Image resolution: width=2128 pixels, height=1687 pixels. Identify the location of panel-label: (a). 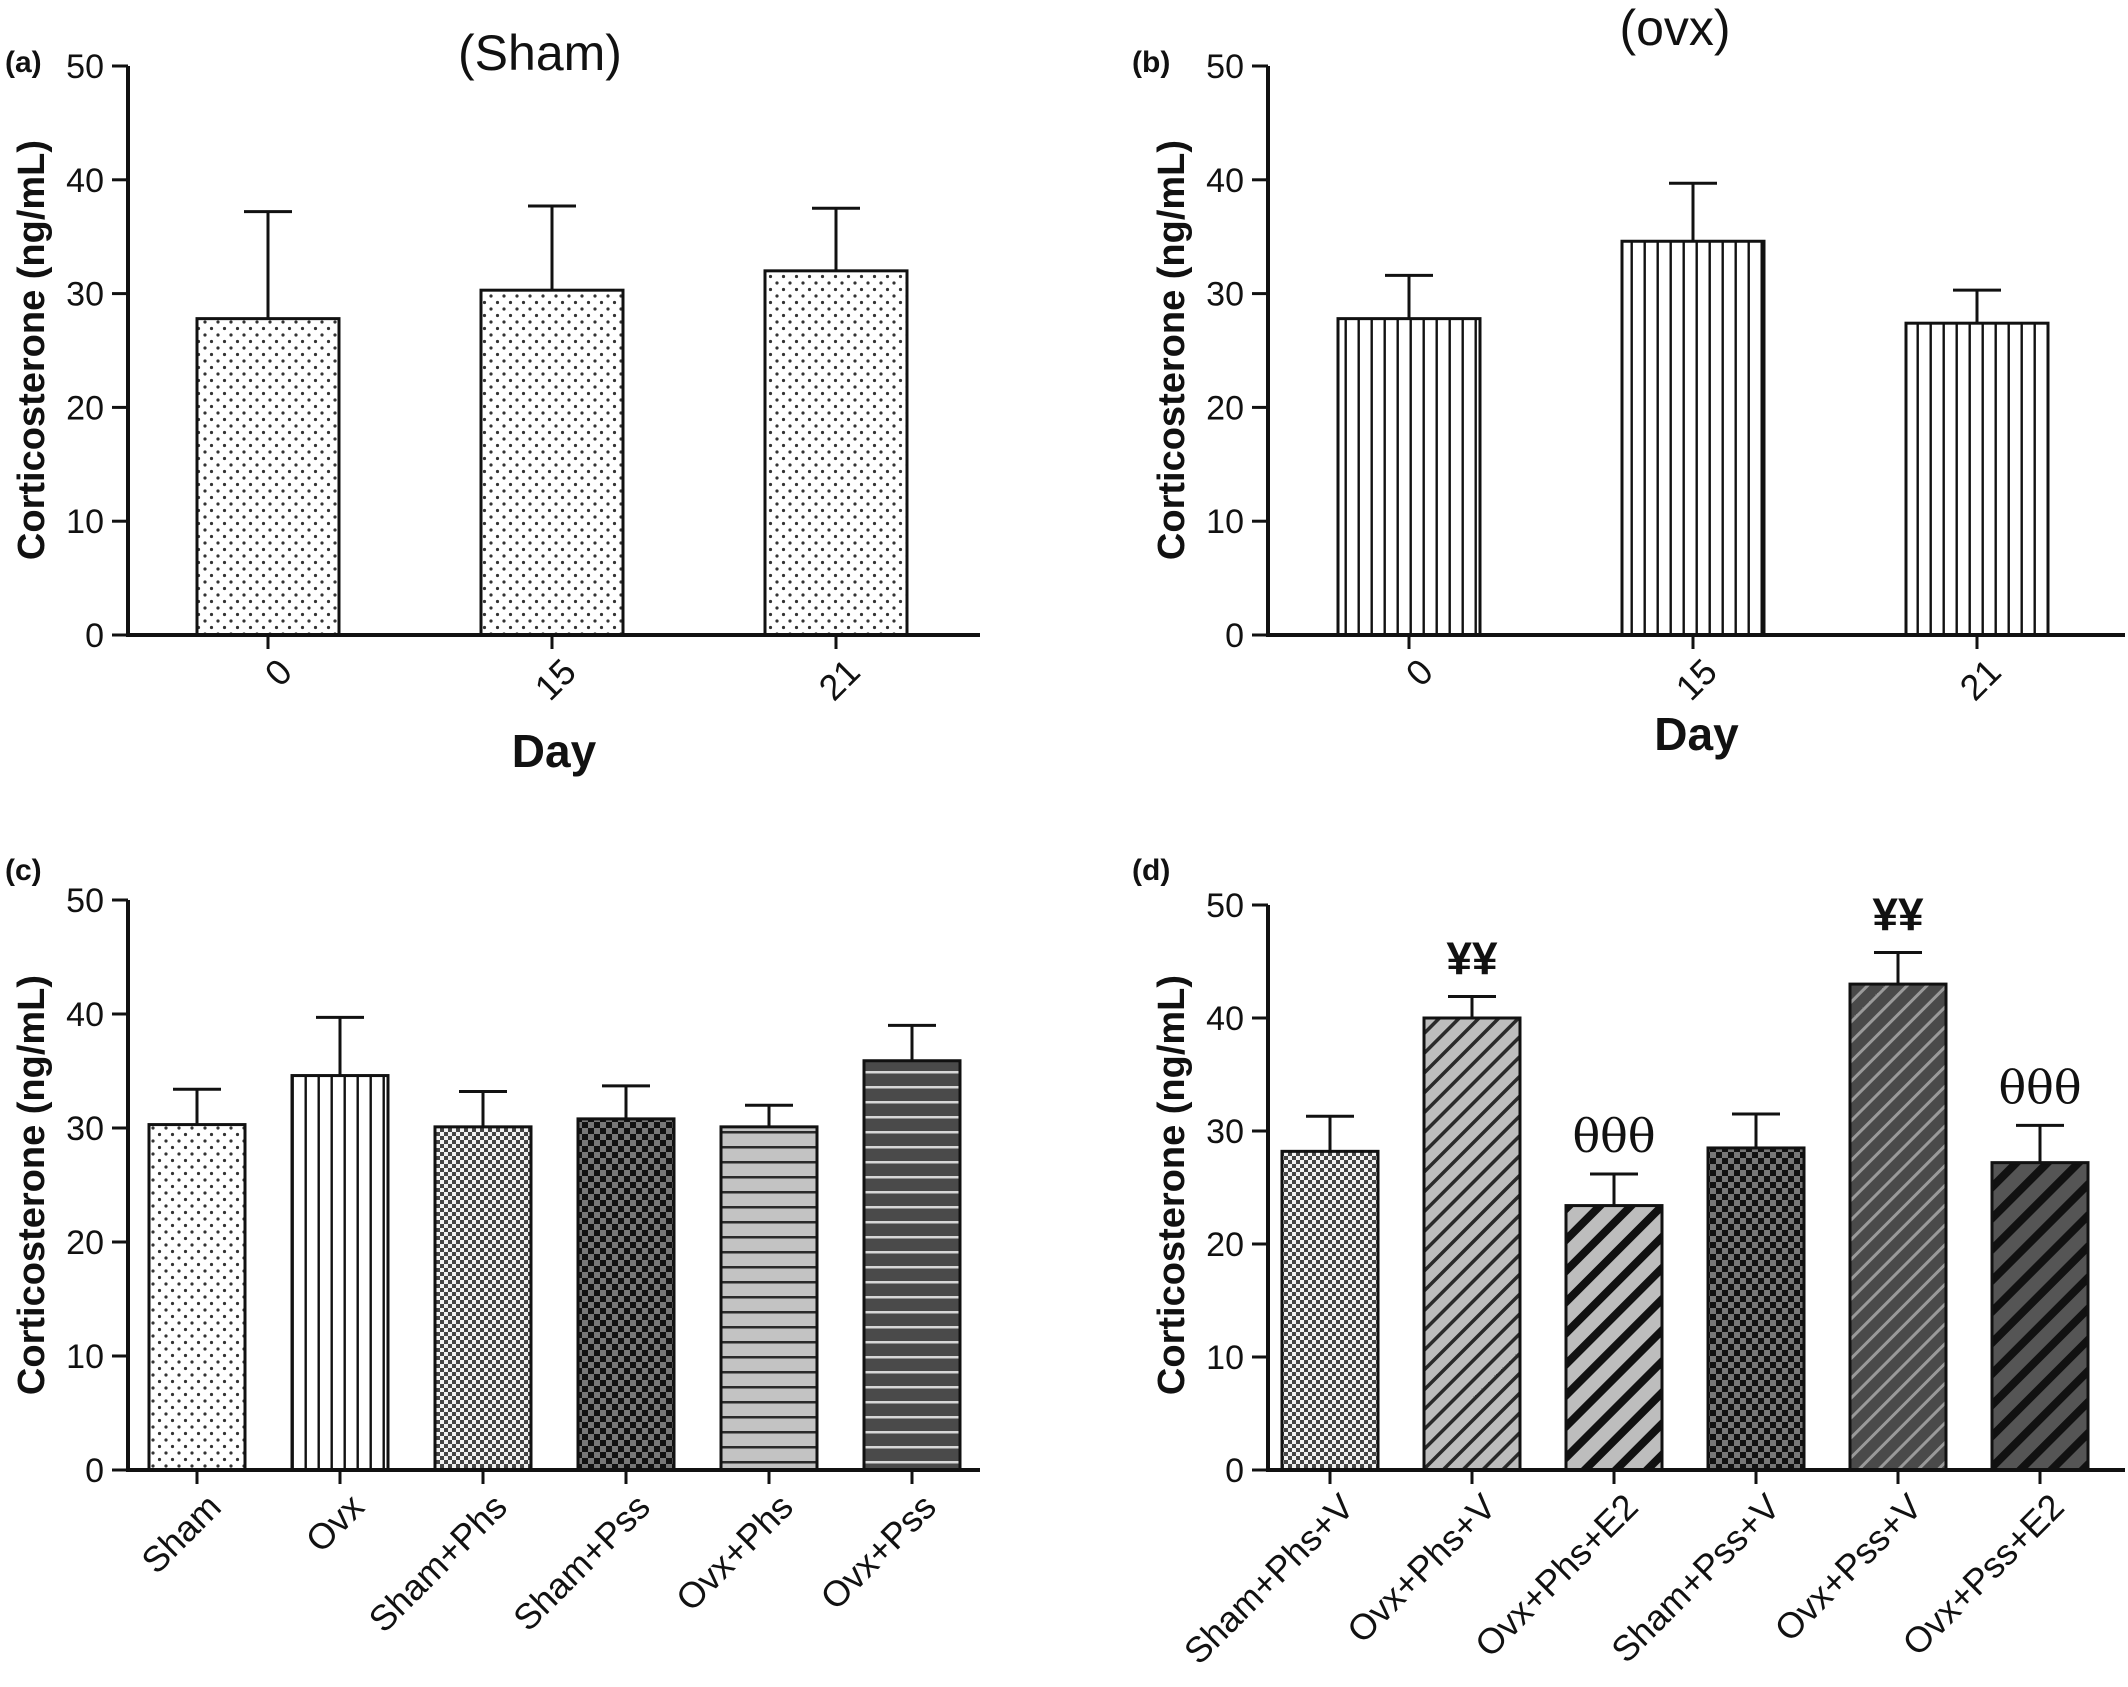
(23, 62).